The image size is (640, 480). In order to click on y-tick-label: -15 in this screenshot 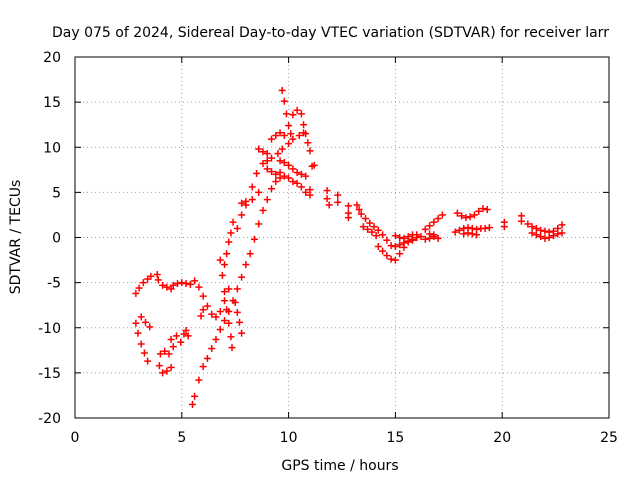, I will do `click(49, 374)`.